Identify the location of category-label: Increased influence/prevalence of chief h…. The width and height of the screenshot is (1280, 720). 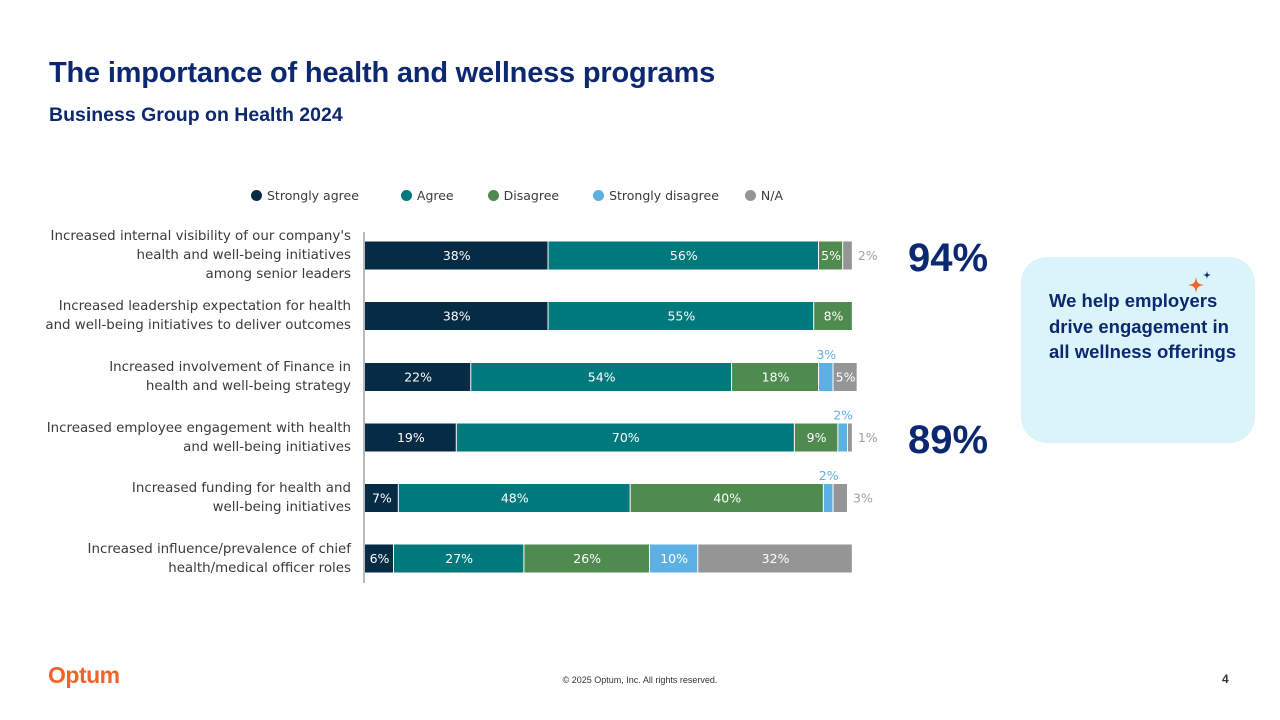
(219, 559).